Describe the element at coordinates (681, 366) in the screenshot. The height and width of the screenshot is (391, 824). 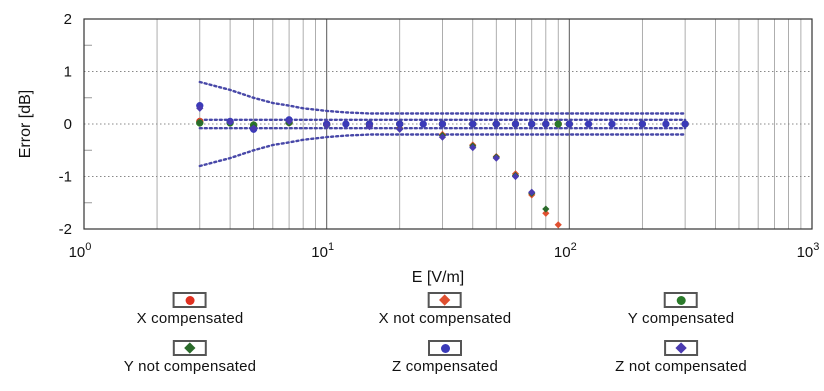
I see `legend-label: Z not compensated` at that location.